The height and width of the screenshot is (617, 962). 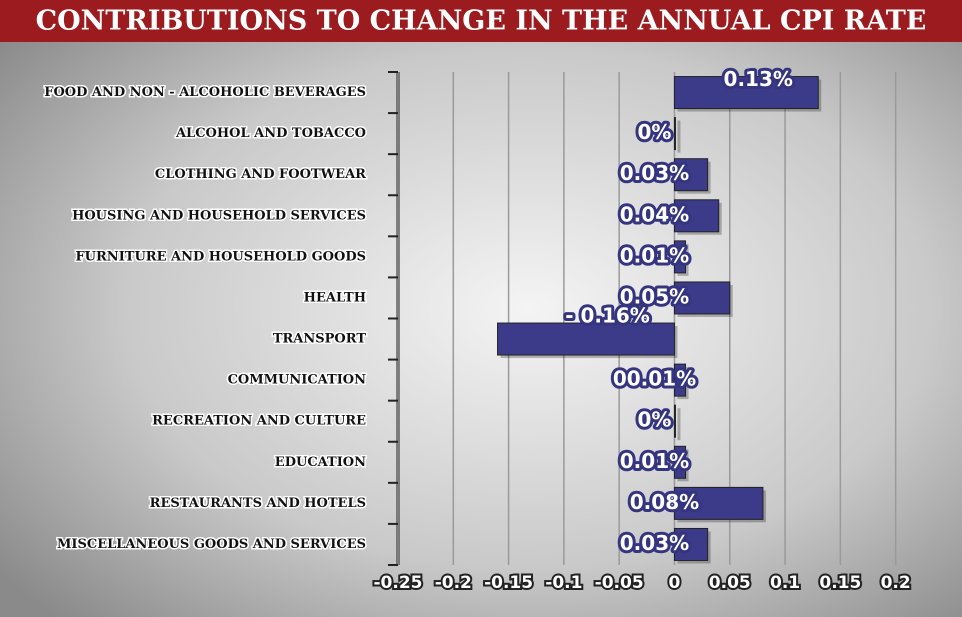 What do you see at coordinates (270, 133) in the screenshot?
I see `y-tick-label: ALCOHOL AND TOBACCO` at bounding box center [270, 133].